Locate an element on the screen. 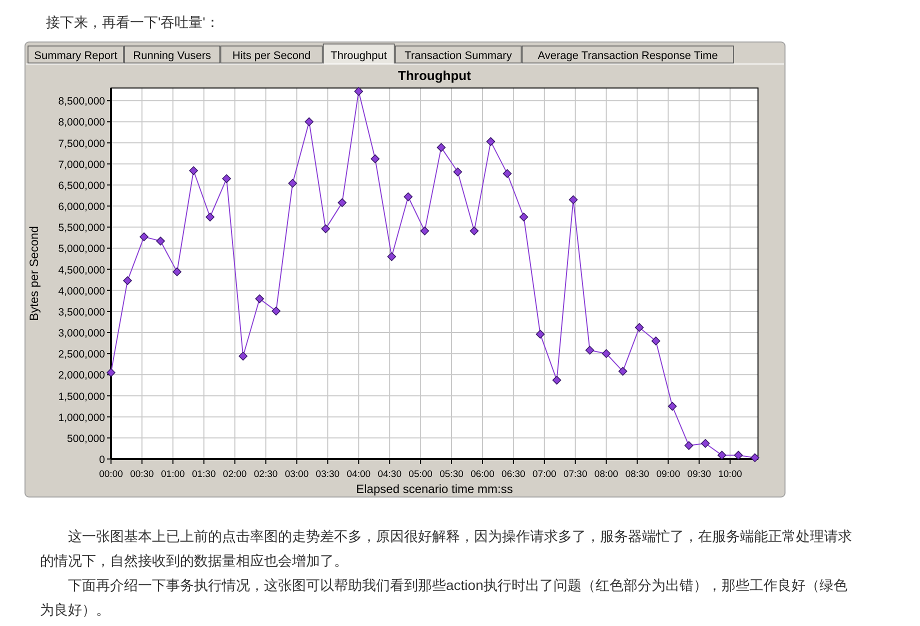  y-tick-label: 6,500,000 is located at coordinates (82, 186).